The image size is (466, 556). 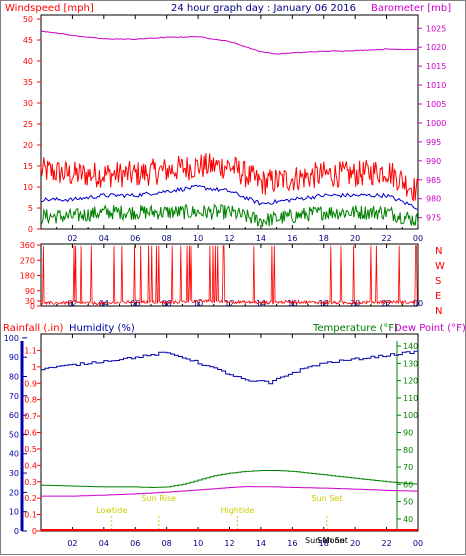 What do you see at coordinates (229, 197) in the screenshot?
I see `wind-average-series-line` at bounding box center [229, 197].